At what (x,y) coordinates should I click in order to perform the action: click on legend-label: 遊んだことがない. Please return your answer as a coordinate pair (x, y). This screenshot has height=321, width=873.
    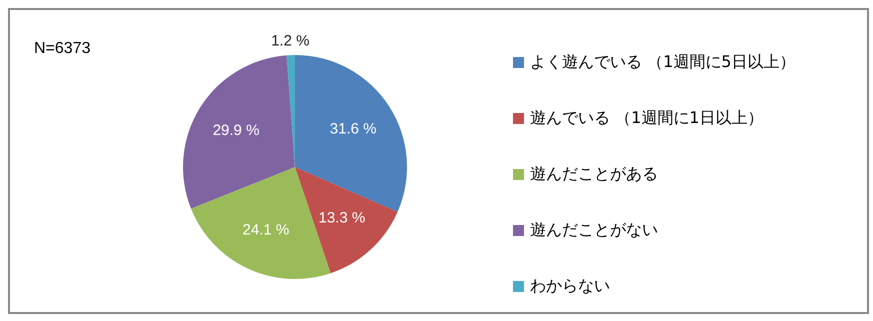
    Looking at the image, I should click on (594, 230).